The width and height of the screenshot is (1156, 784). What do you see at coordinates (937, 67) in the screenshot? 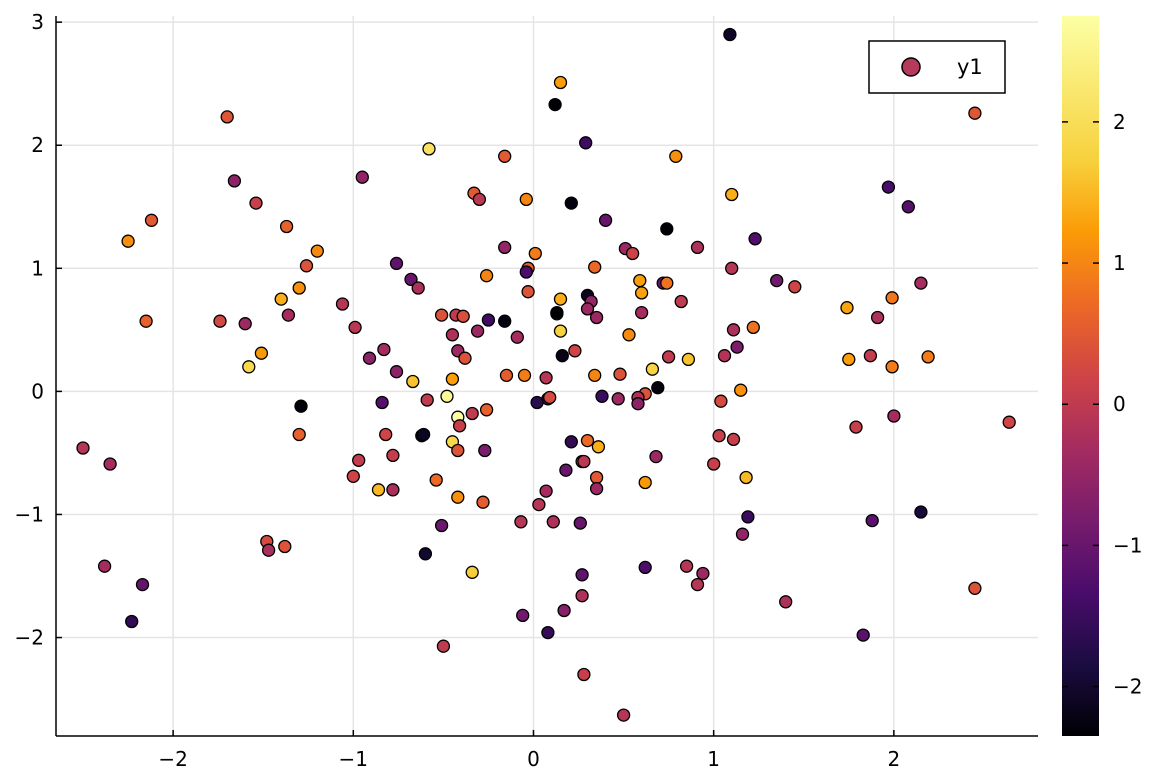
I see `legend-box` at bounding box center [937, 67].